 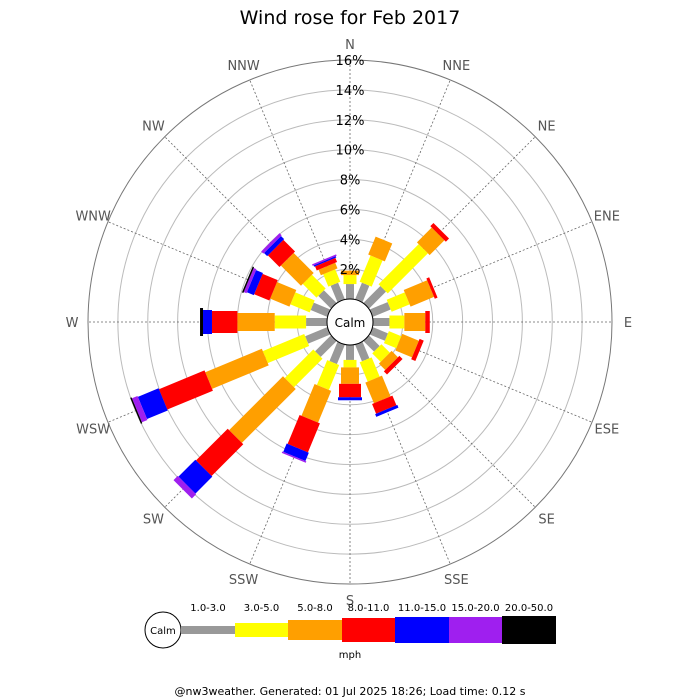 I want to click on bar-group-wnw, so click(x=286, y=291).